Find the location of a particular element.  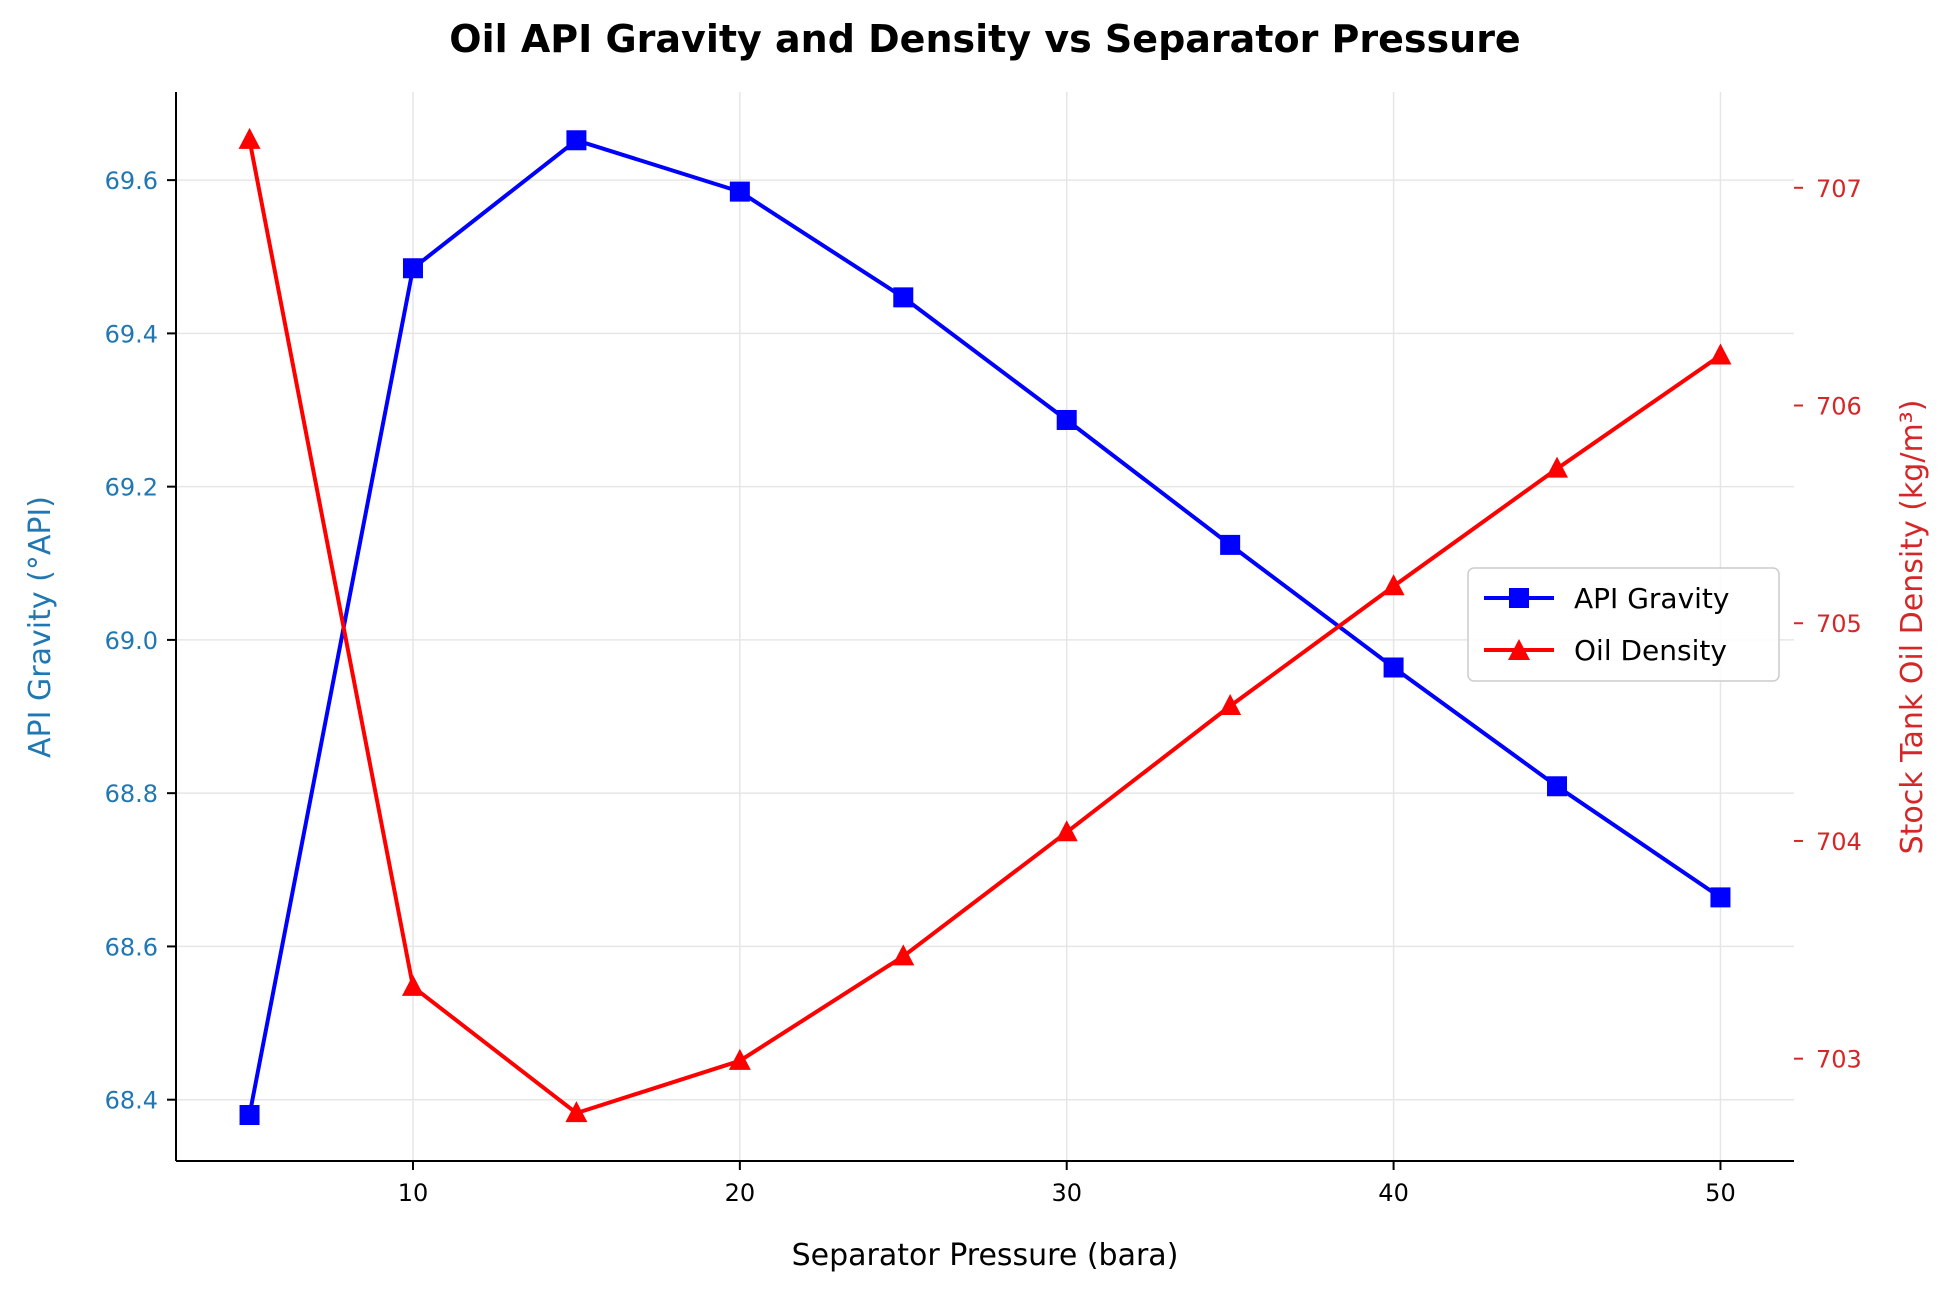

y-left-tick-label: 69.4 is located at coordinates (131, 334).